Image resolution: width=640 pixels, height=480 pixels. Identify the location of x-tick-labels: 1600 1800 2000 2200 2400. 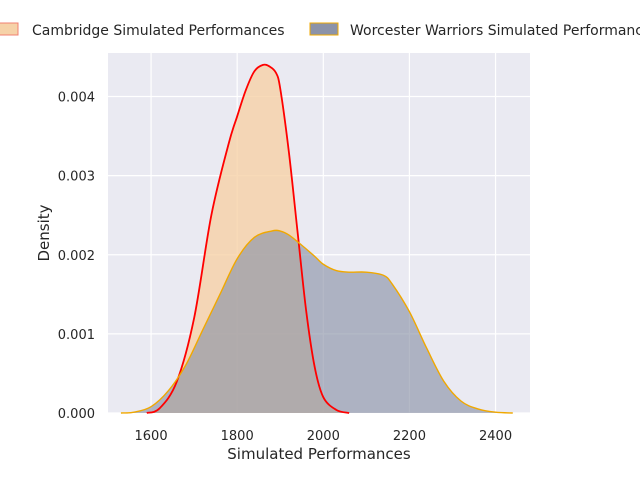
(324, 436).